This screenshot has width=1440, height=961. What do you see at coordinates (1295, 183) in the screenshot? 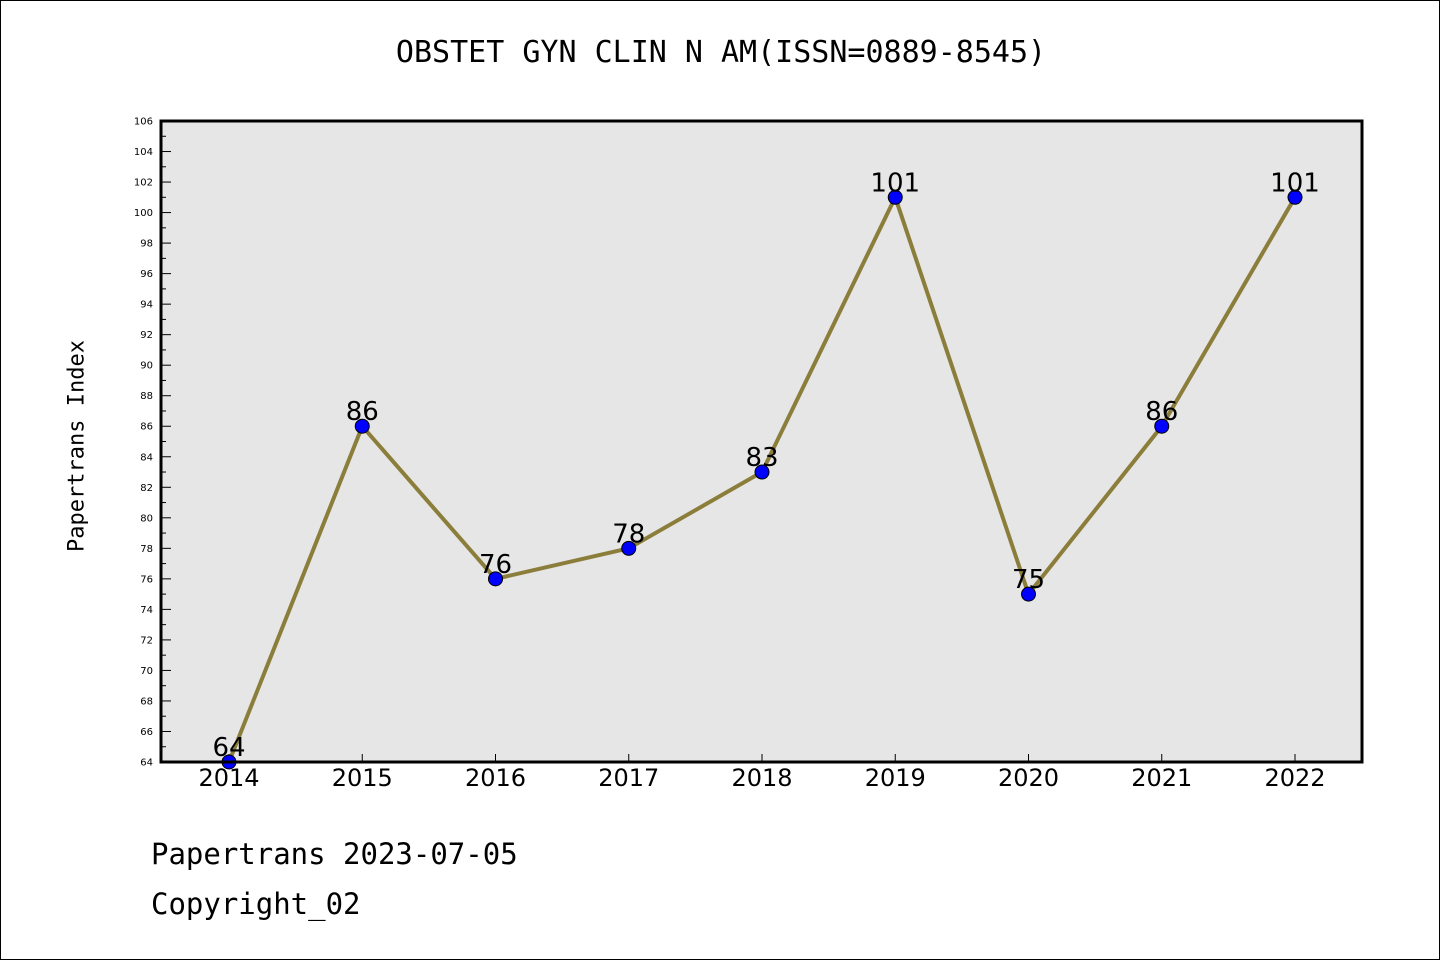
I see `data-label-2022: 101` at bounding box center [1295, 183].